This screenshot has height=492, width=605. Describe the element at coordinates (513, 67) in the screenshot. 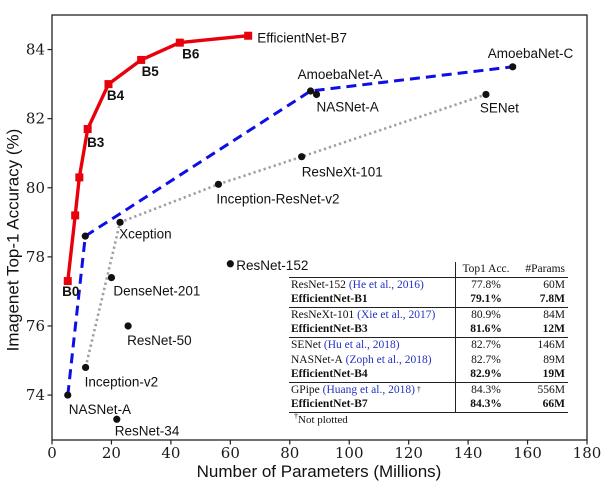

I see `data-point-amoebanet-c` at that location.